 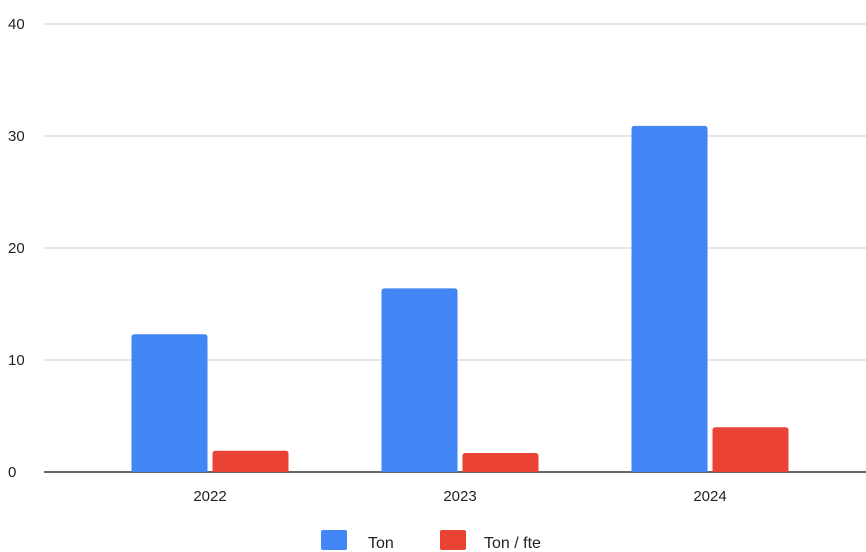 I want to click on legend-item: Ton / fte, so click(x=490, y=541).